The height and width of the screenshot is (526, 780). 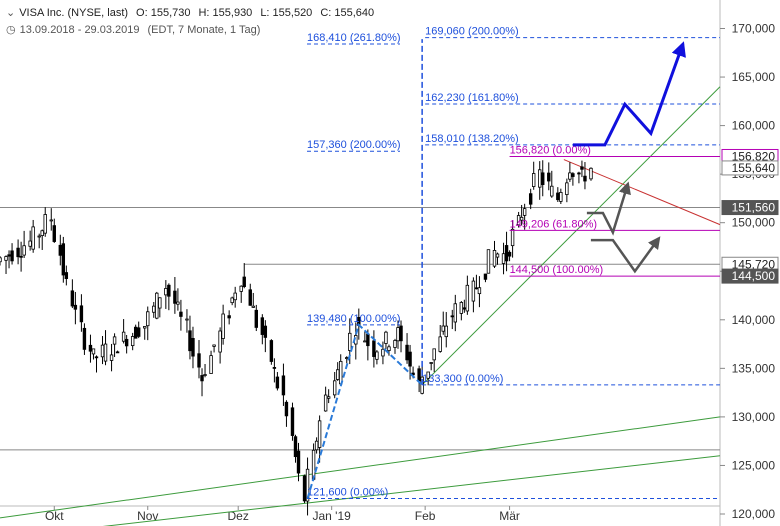 I want to click on x-tick-label: Okt, so click(x=54, y=516).